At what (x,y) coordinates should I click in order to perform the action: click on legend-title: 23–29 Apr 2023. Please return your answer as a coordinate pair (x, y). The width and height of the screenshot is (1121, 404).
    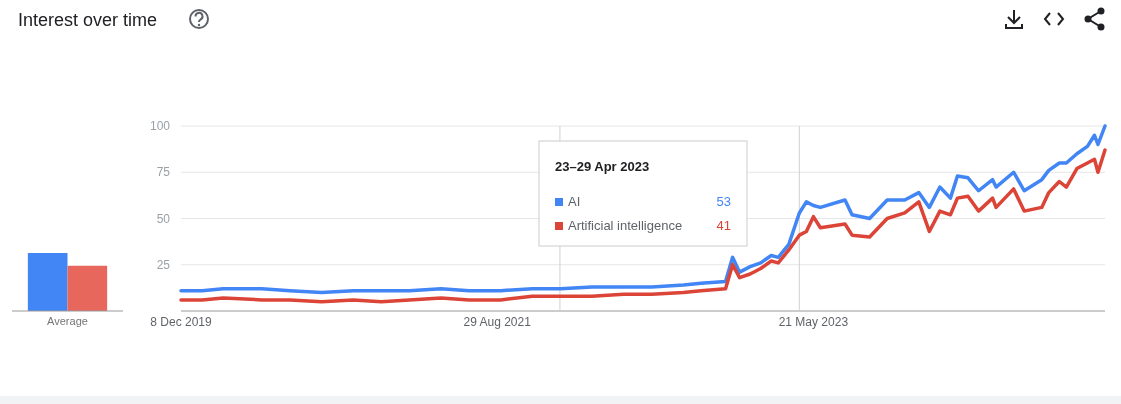
    Looking at the image, I should click on (602, 166).